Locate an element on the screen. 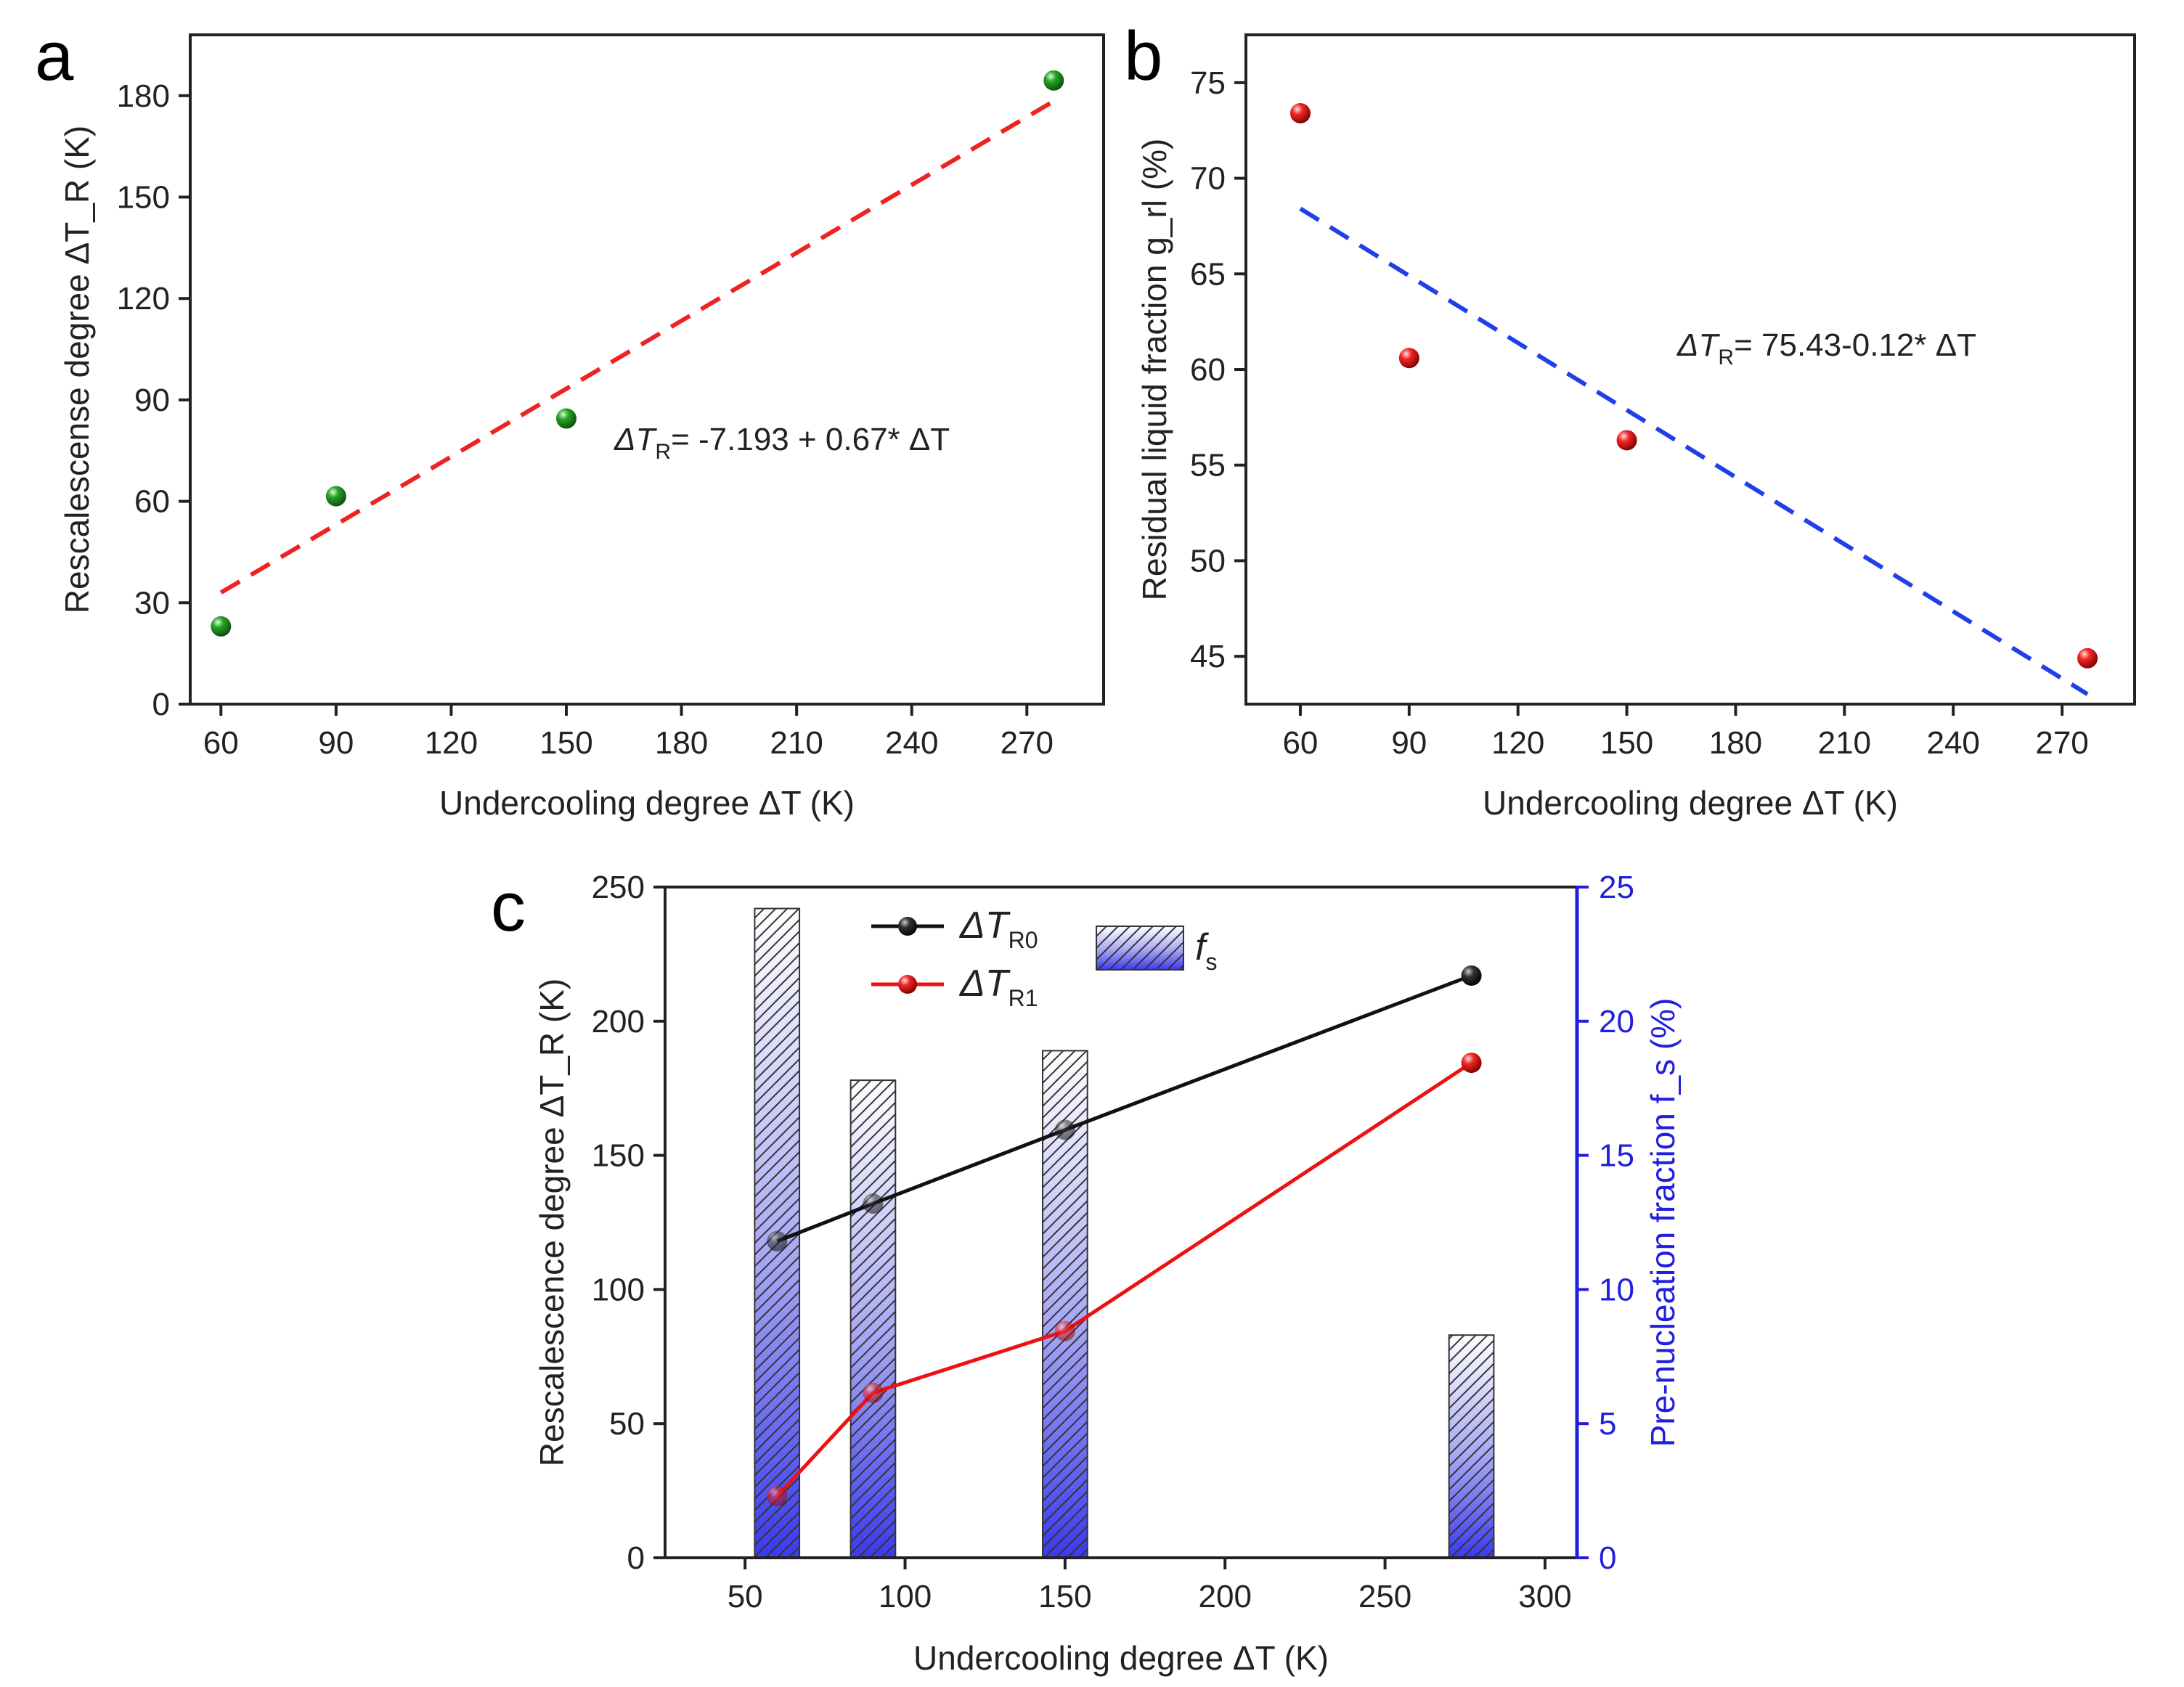  panel-c-lines is located at coordinates (1124, 1235).